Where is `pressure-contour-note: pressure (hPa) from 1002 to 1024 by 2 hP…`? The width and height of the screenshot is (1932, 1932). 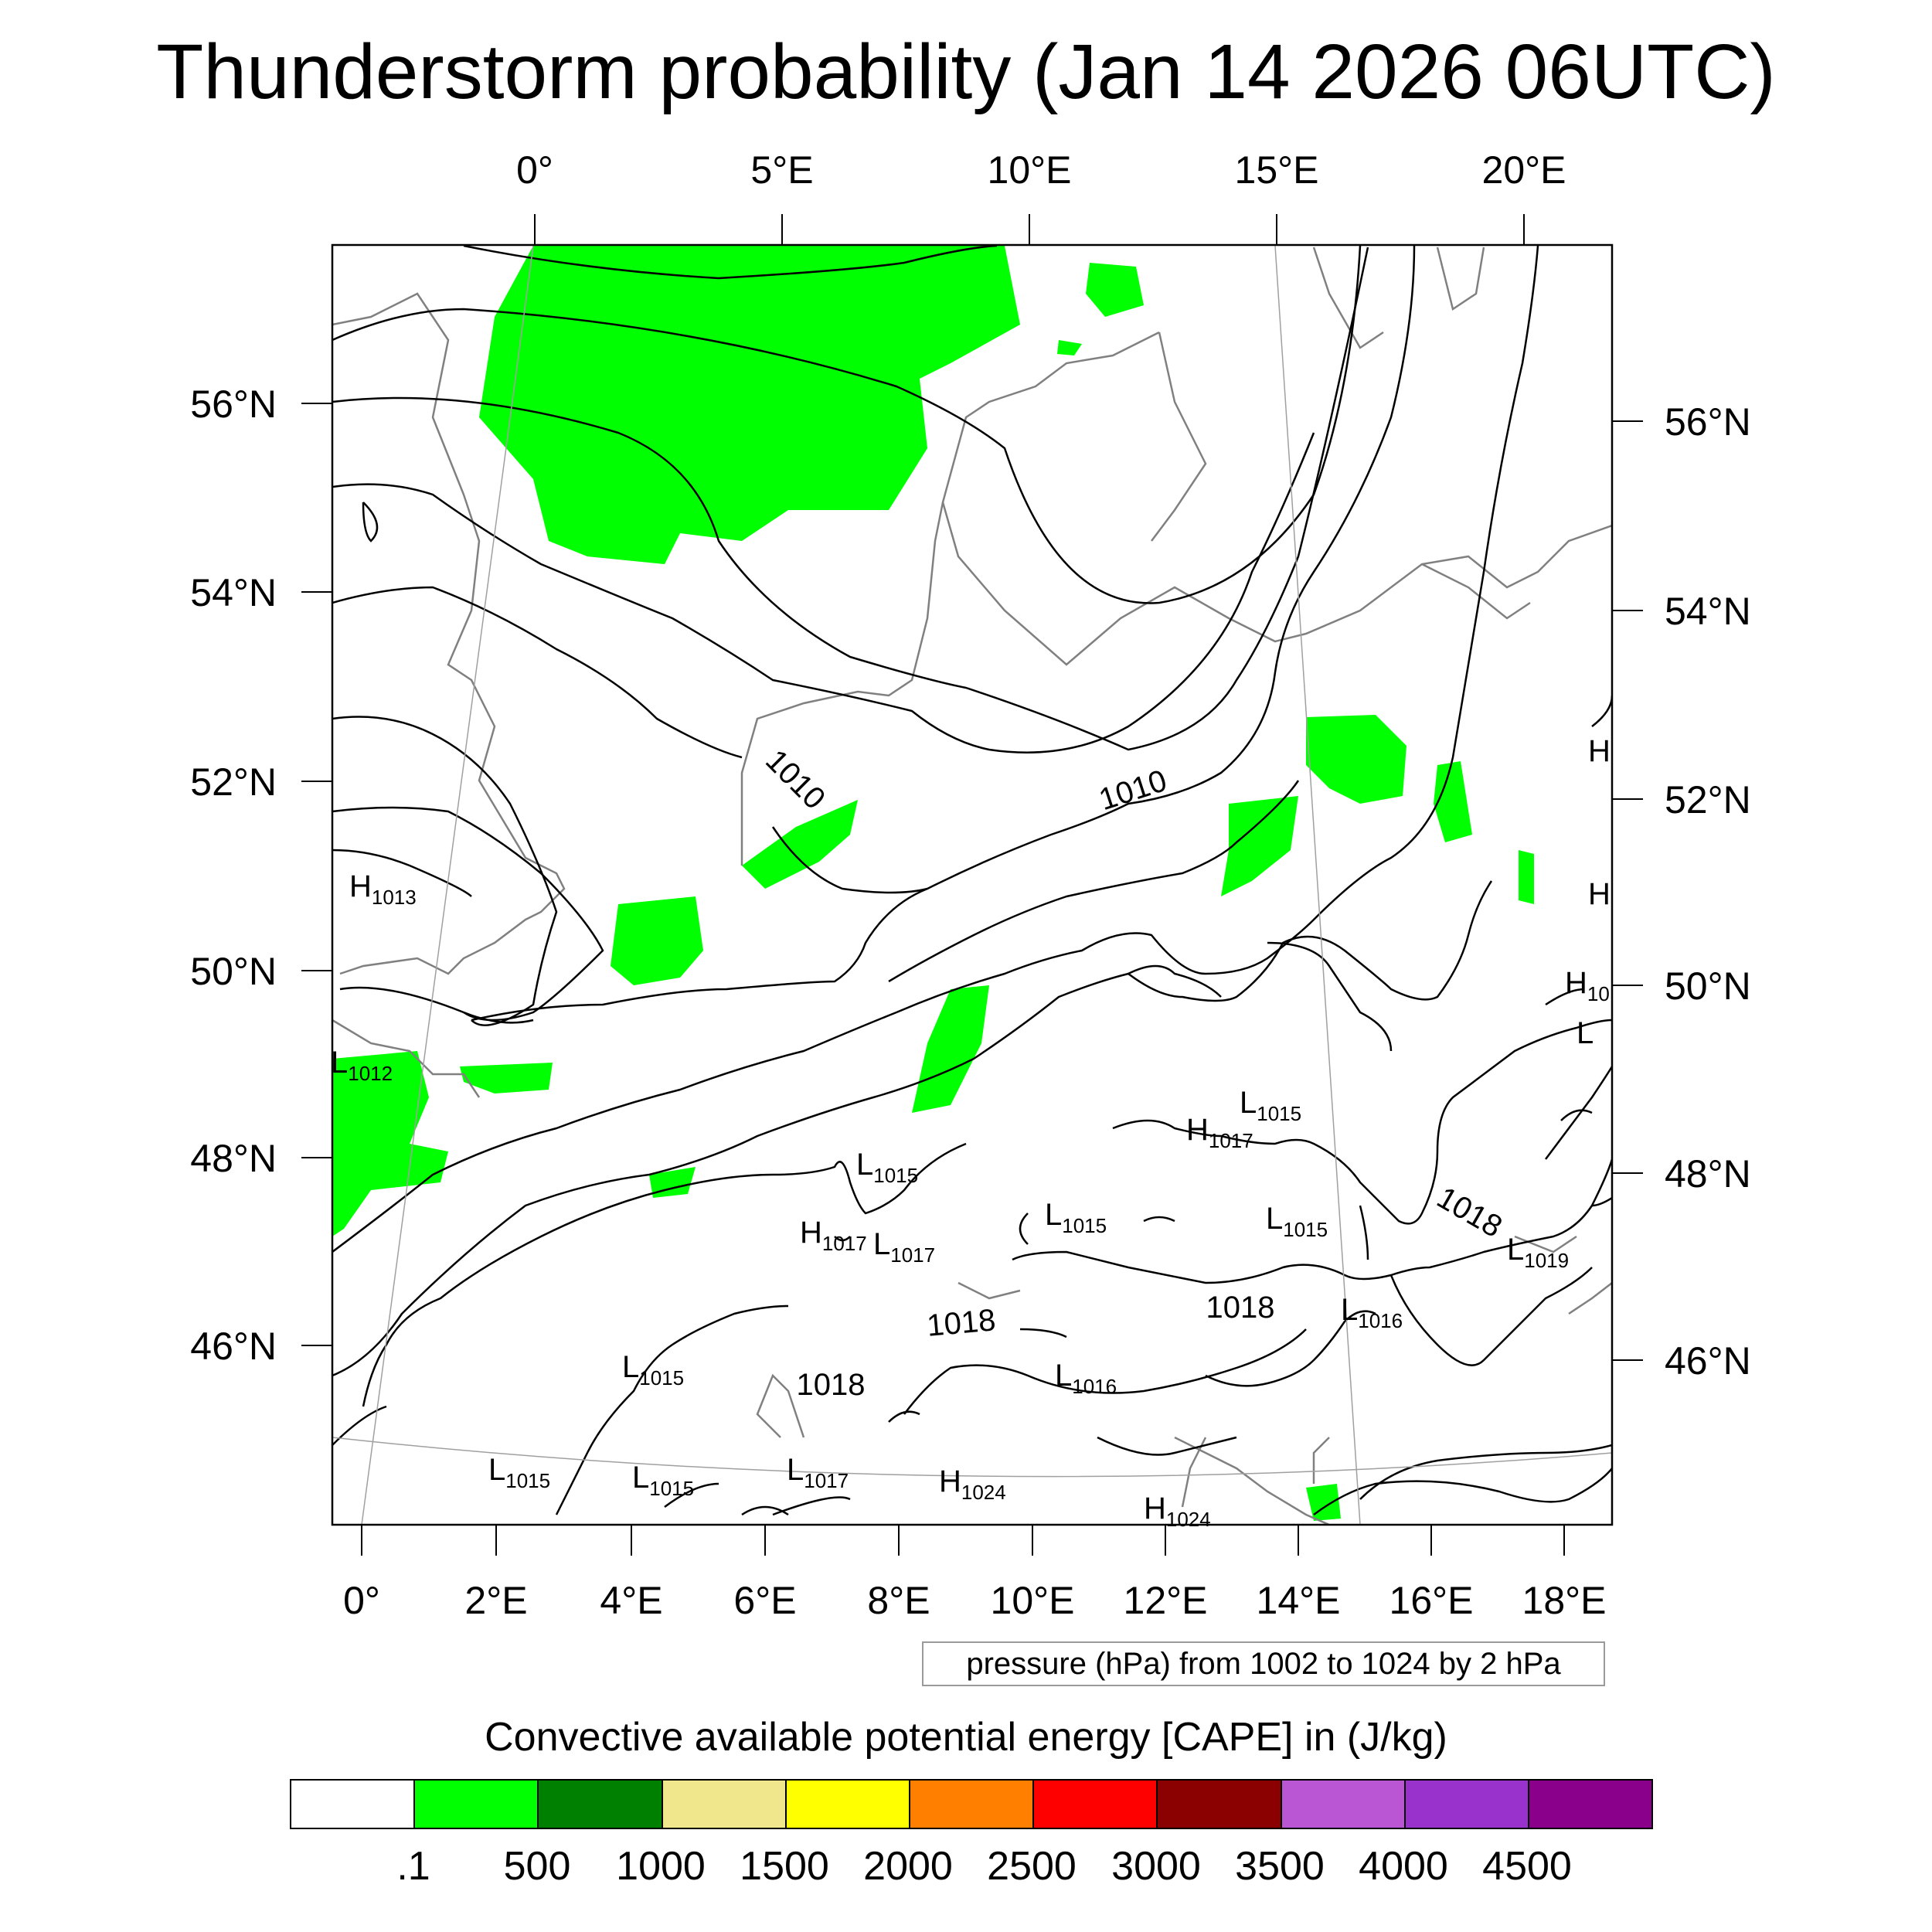 pressure-contour-note: pressure (hPa) from 1002 to 1024 by 2 hP… is located at coordinates (1263, 1664).